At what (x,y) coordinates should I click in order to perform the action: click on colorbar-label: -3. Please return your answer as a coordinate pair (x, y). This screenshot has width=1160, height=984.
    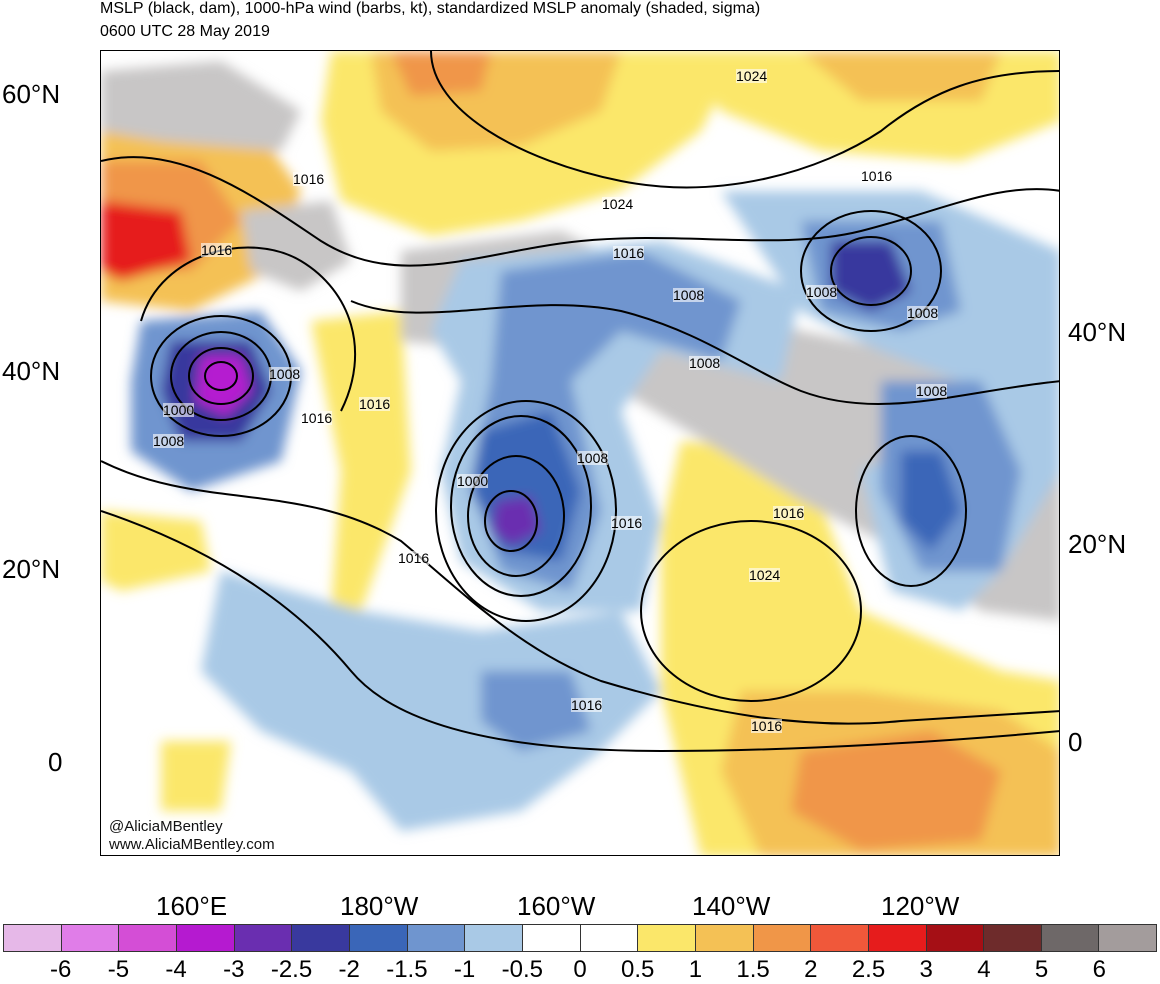
    Looking at the image, I should click on (234, 969).